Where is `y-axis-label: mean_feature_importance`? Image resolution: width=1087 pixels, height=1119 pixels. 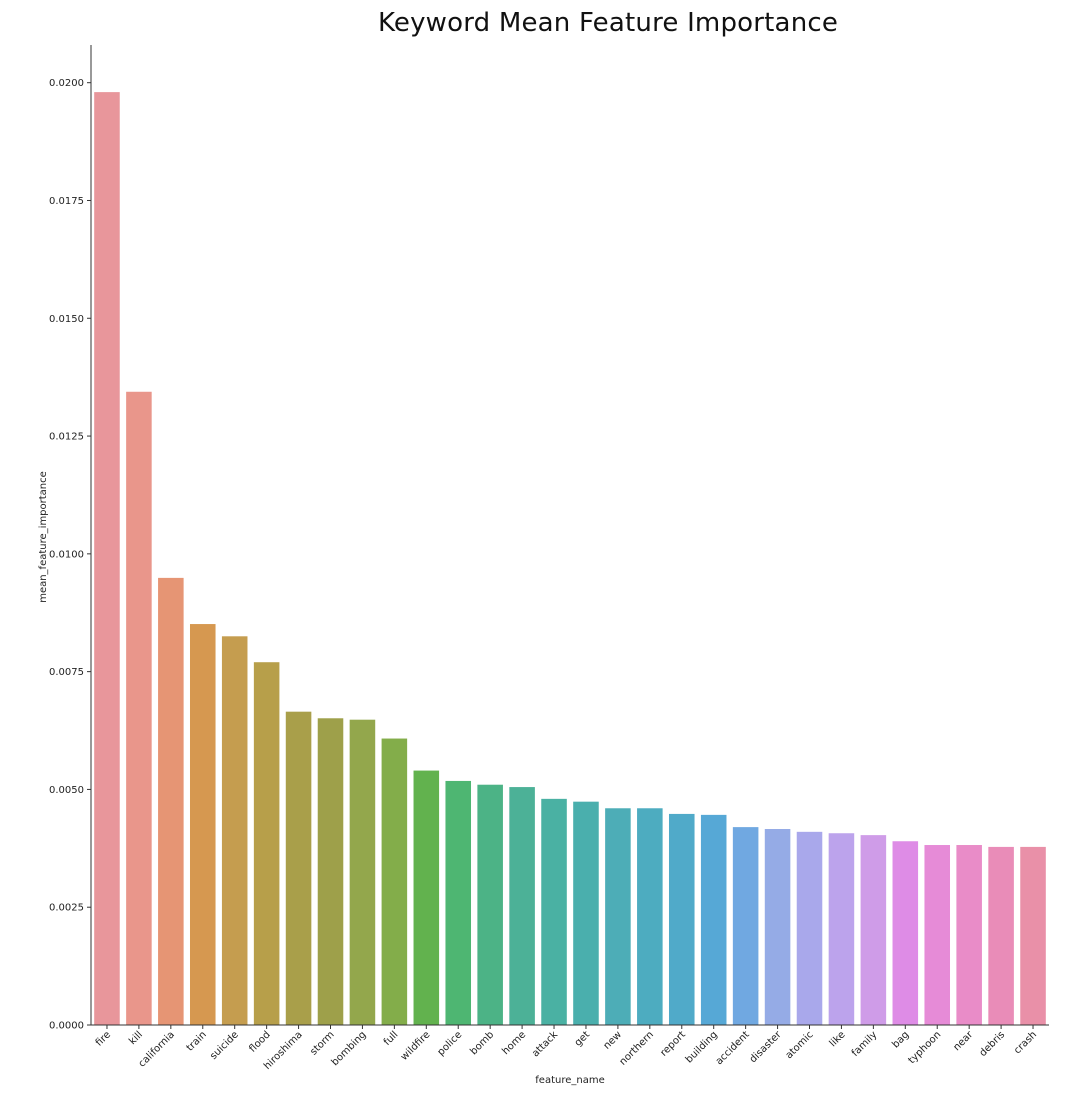
y-axis-label: mean_feature_importance is located at coordinates (43, 537).